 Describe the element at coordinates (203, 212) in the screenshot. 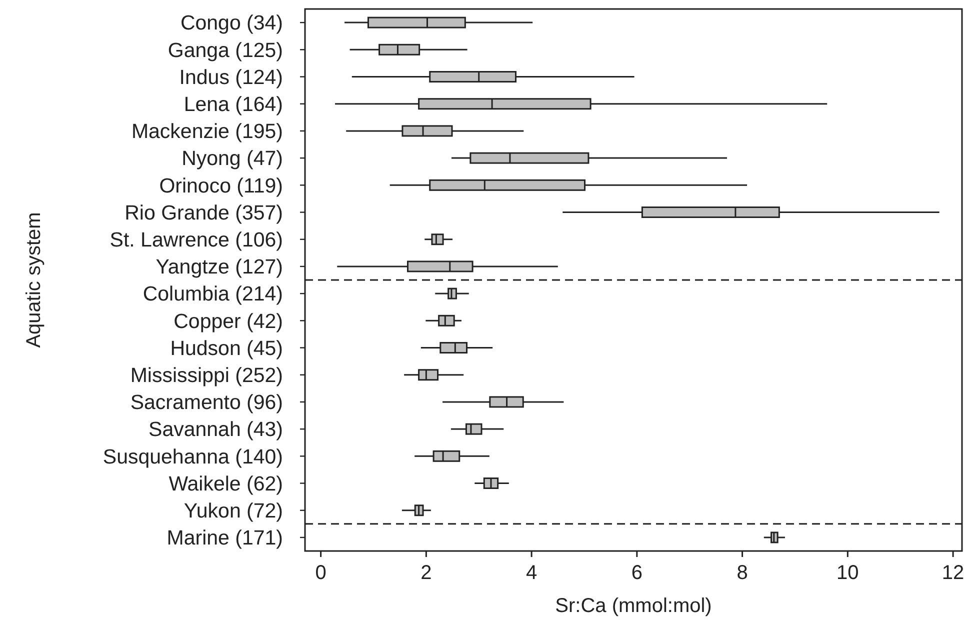

I see `y-tick-label: Rio Grande (357)` at that location.